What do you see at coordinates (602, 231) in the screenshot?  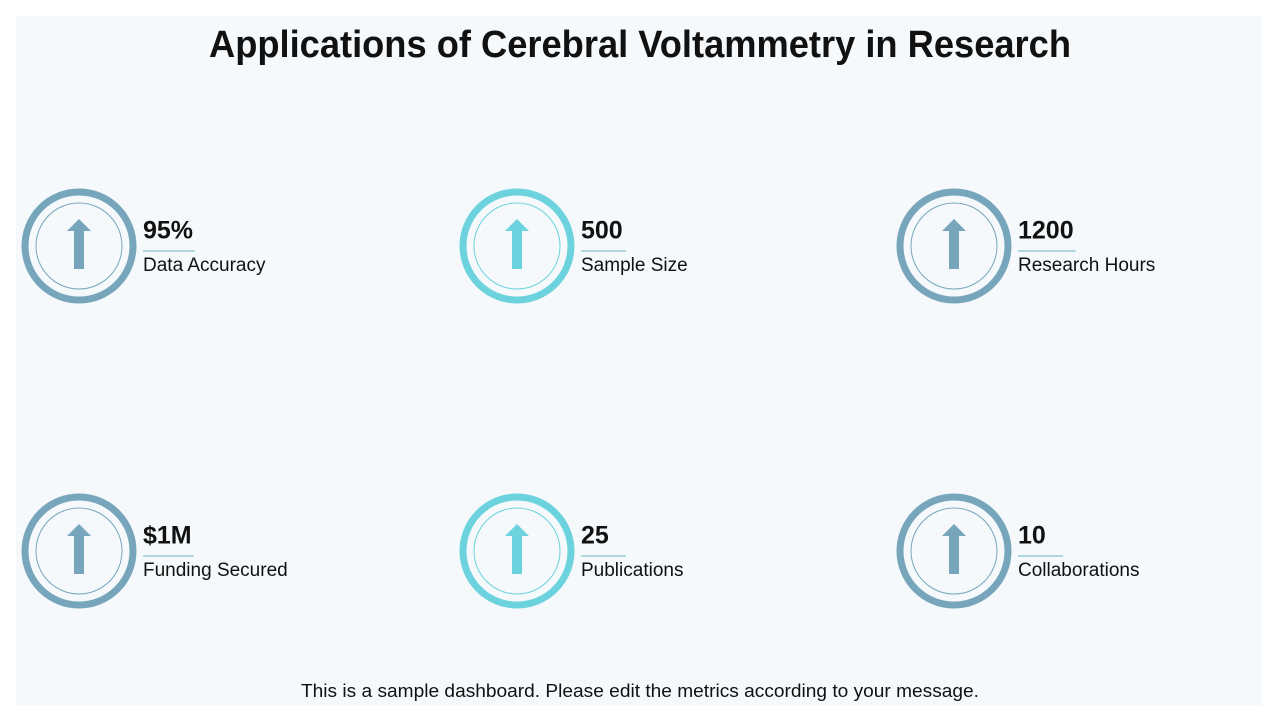 I see `metric-value: 500` at bounding box center [602, 231].